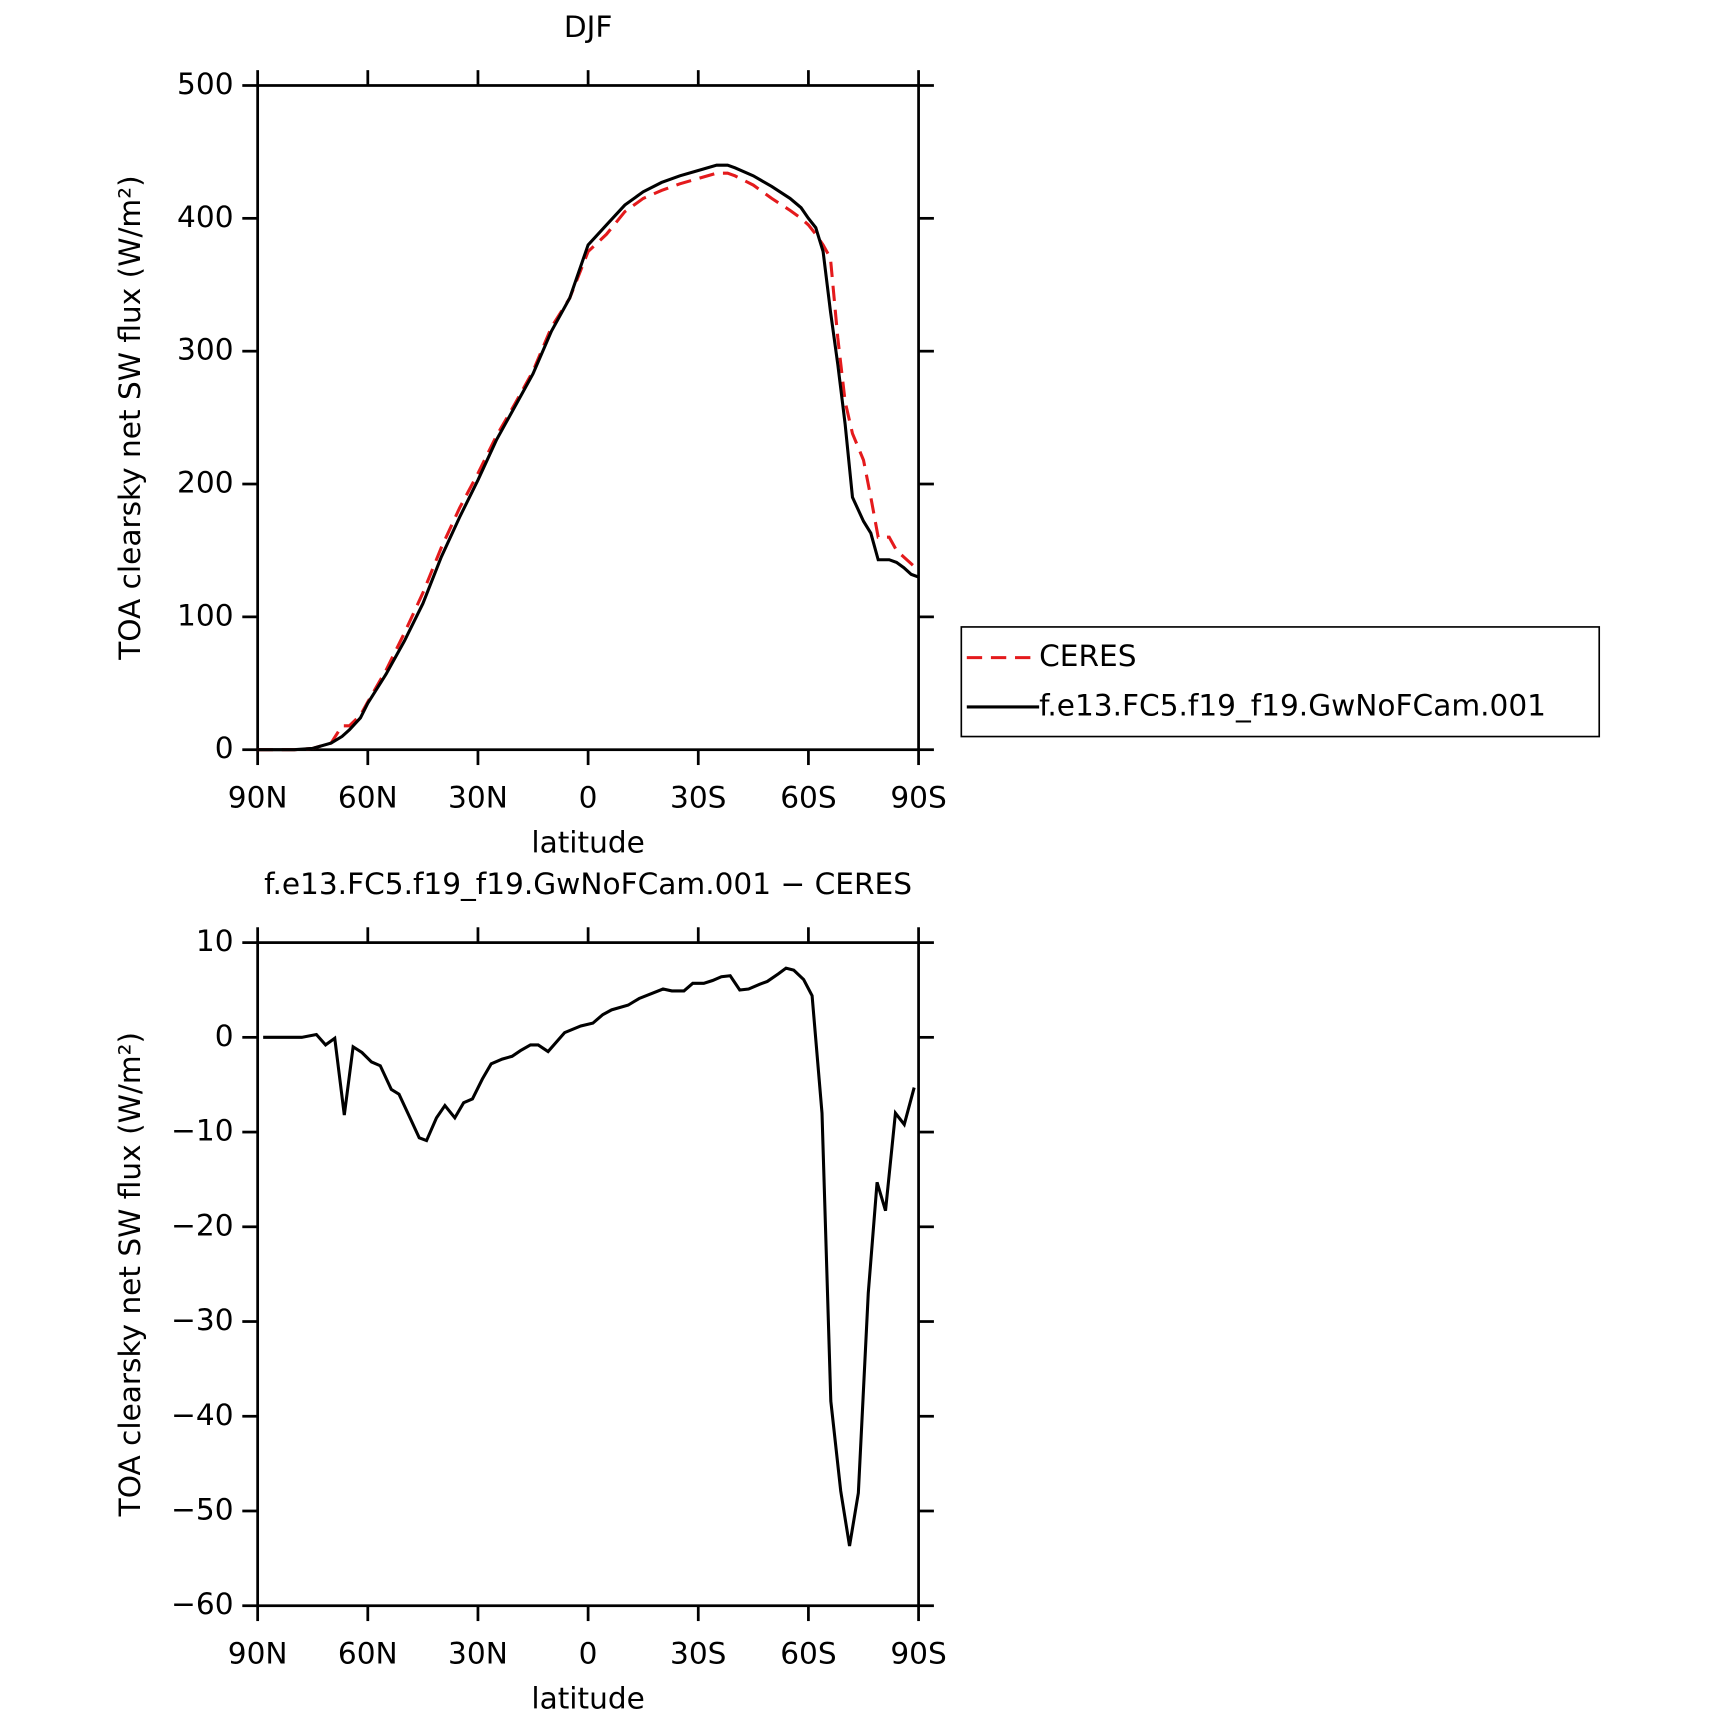 This screenshot has height=1723, width=1710. I want to click on y-tick-label: 400, so click(205, 217).